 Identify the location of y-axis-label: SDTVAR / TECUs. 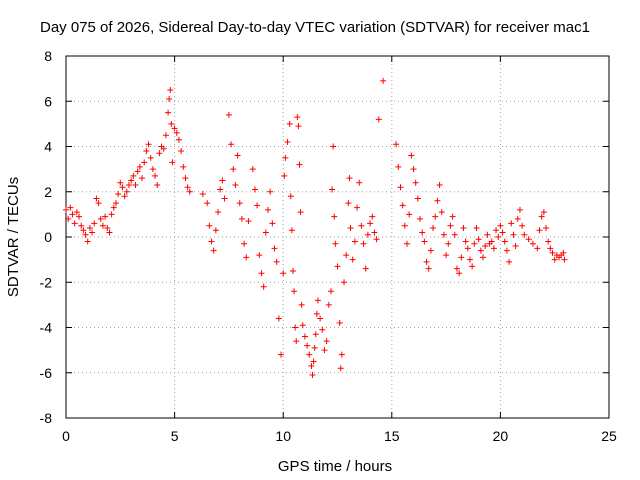
(13, 237).